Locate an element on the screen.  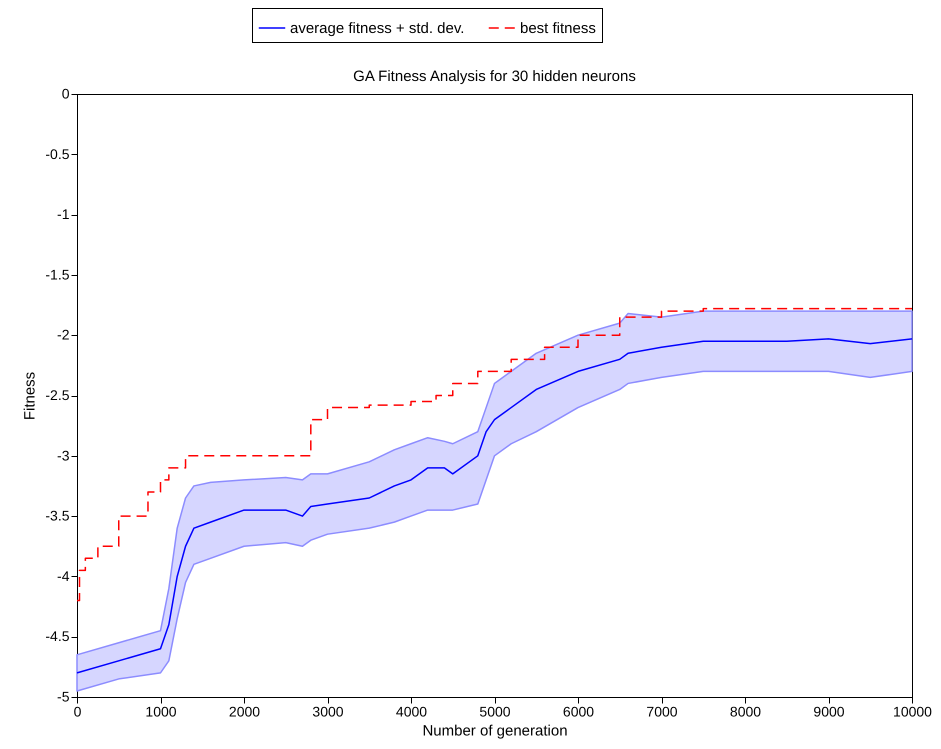
y-tick-label: -3.5 is located at coordinates (57, 516).